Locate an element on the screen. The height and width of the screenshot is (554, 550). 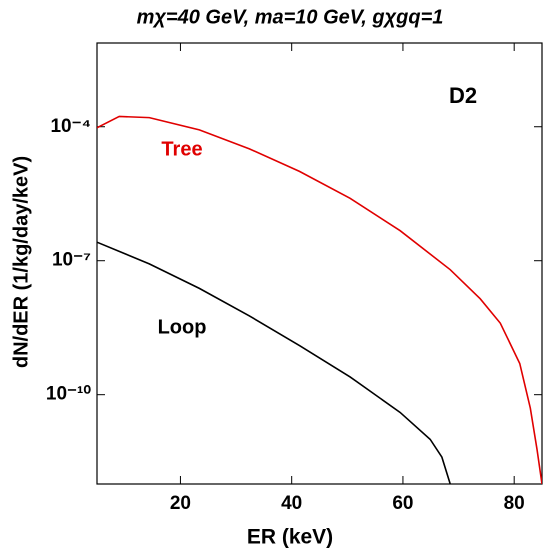
annotation: Loop is located at coordinates (182, 327).